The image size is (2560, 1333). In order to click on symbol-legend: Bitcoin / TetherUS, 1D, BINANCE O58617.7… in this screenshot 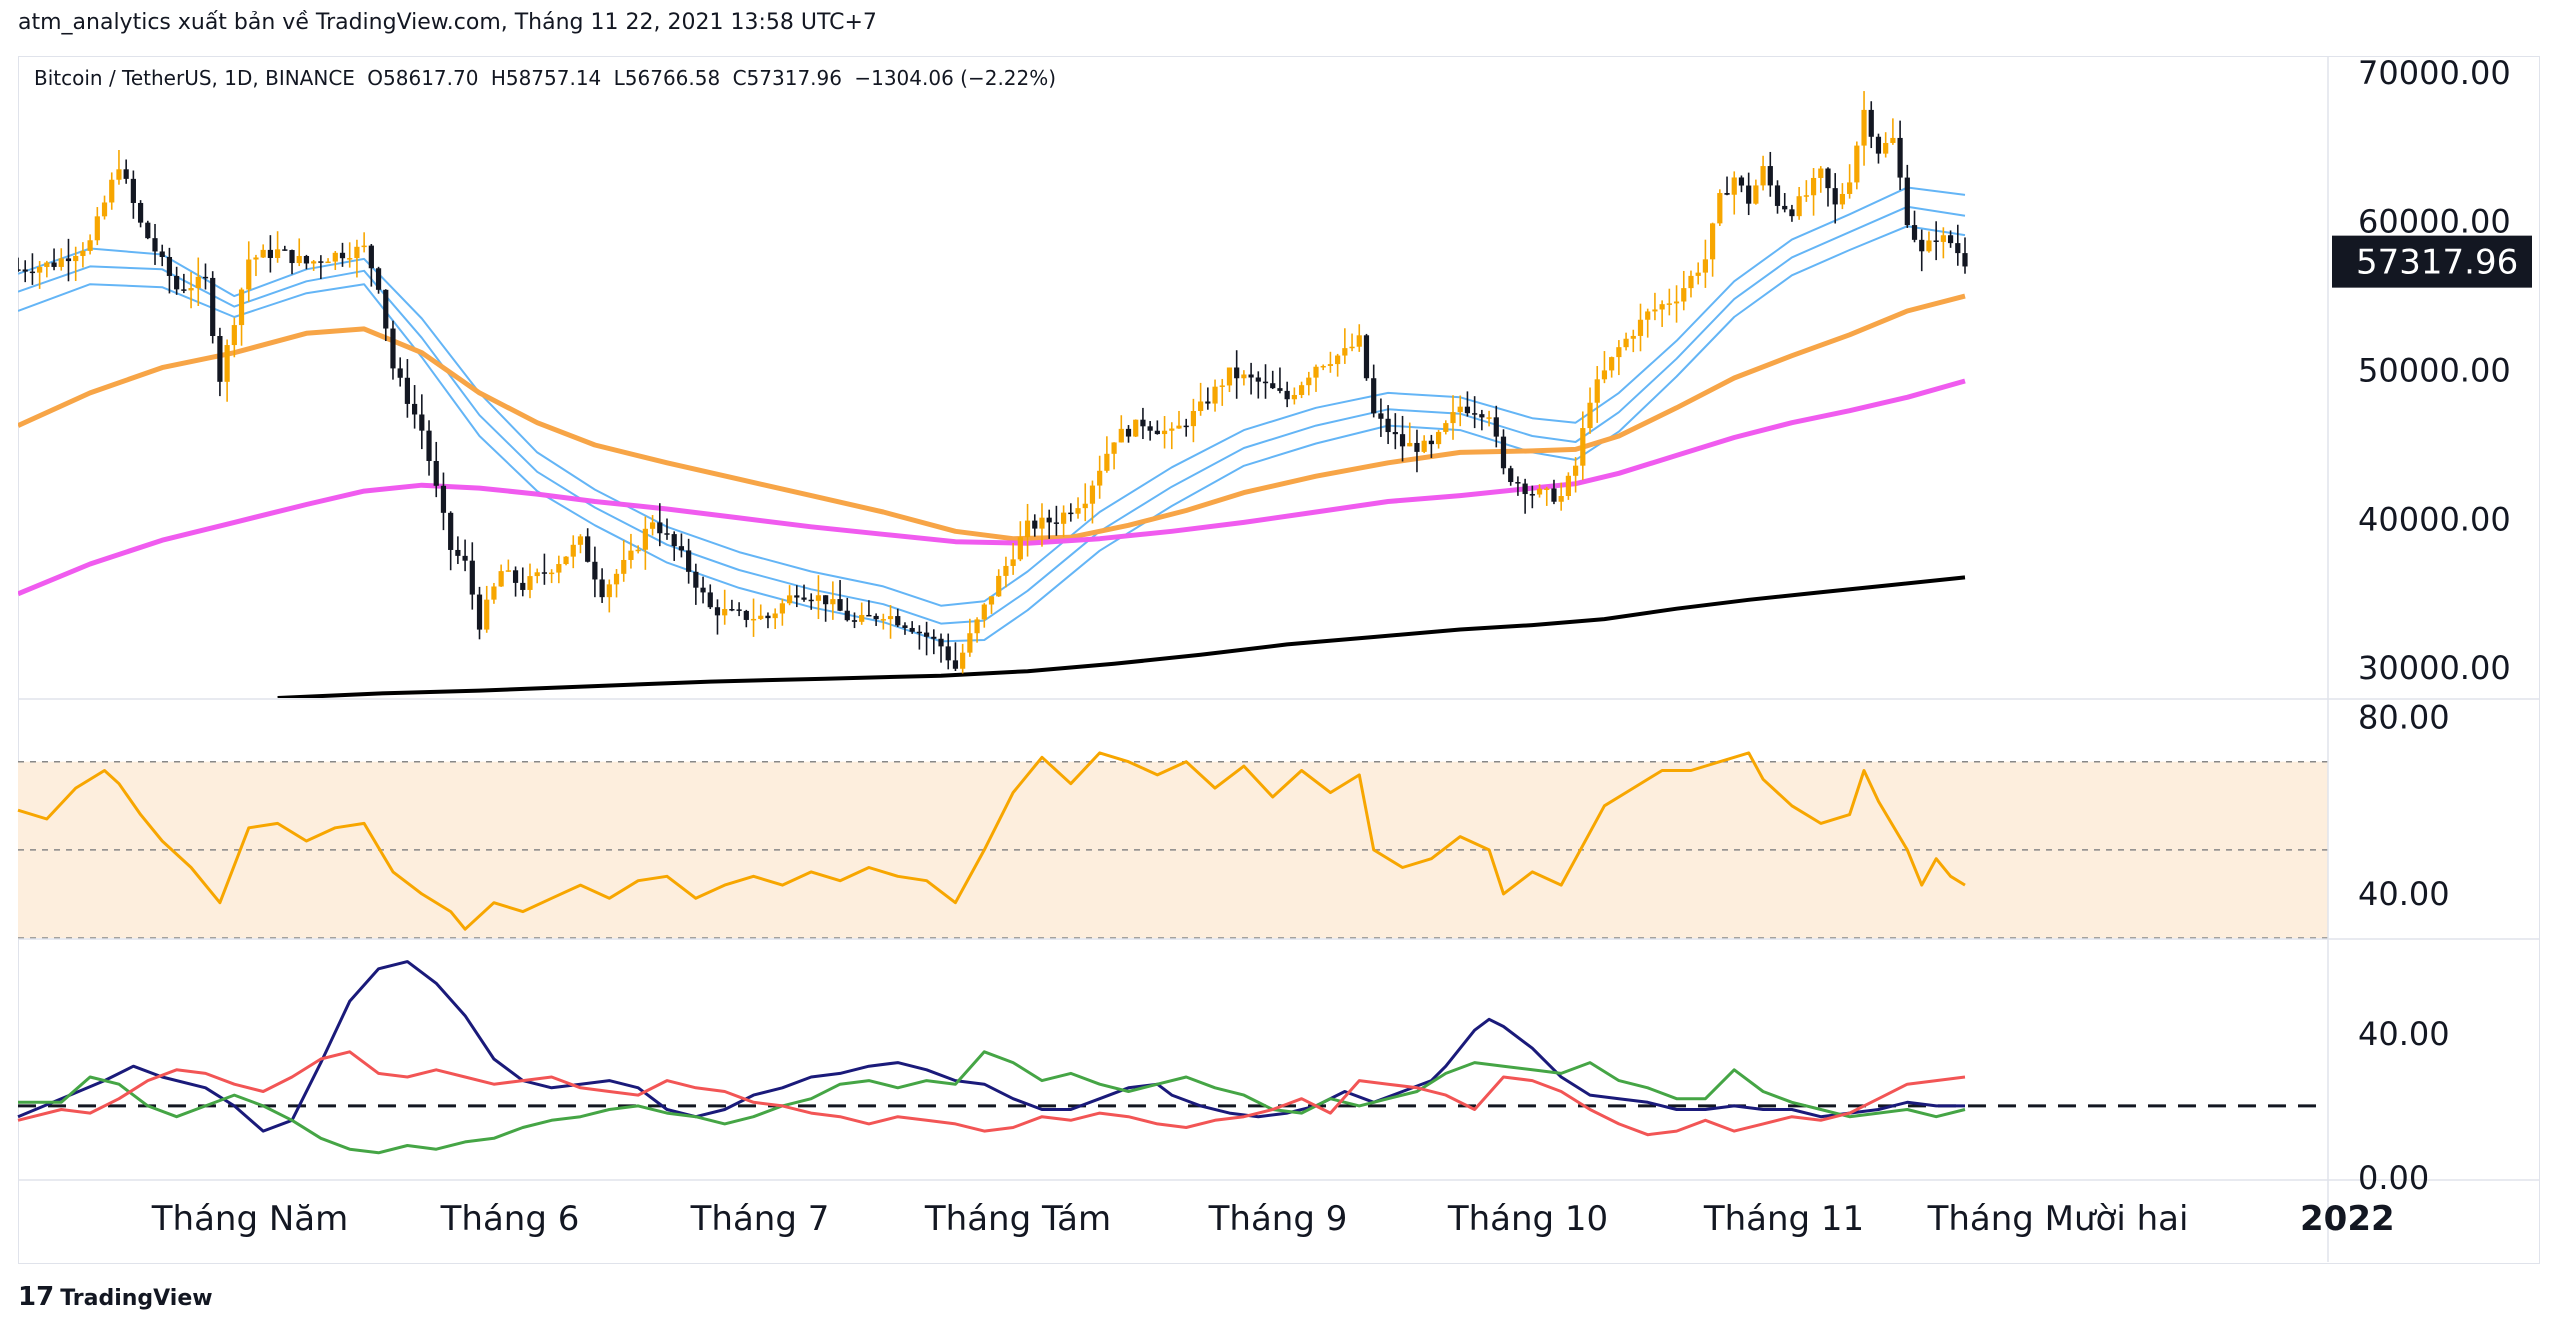, I will do `click(548, 78)`.